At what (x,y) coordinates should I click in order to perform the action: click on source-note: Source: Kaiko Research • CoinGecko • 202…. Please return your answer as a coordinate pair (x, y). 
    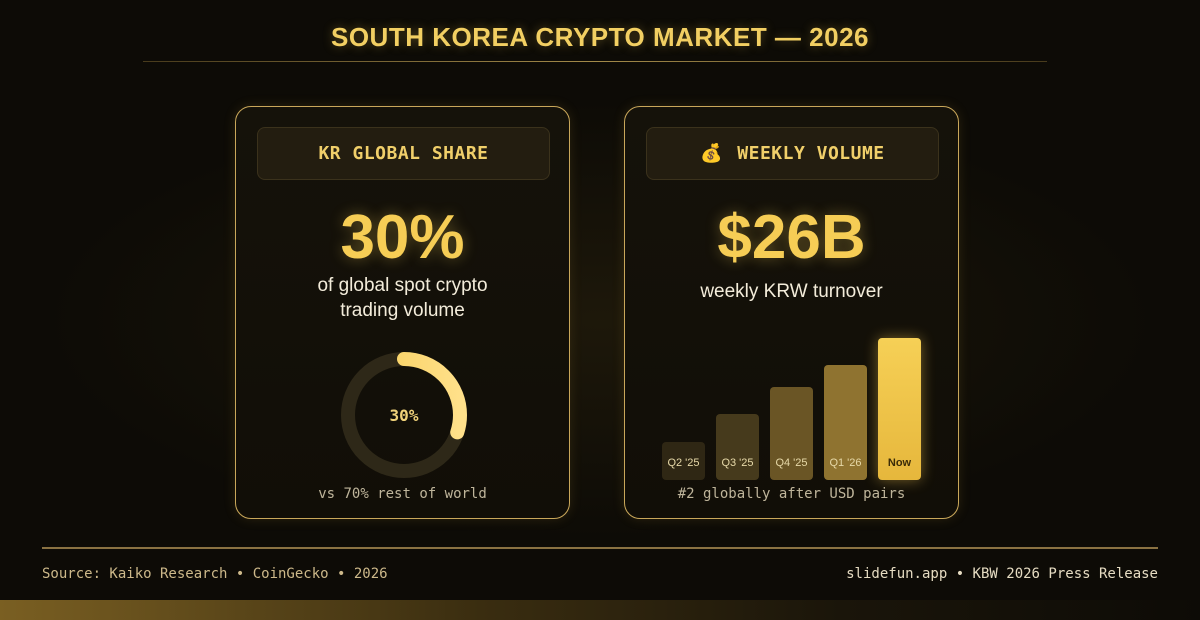
    Looking at the image, I should click on (215, 574).